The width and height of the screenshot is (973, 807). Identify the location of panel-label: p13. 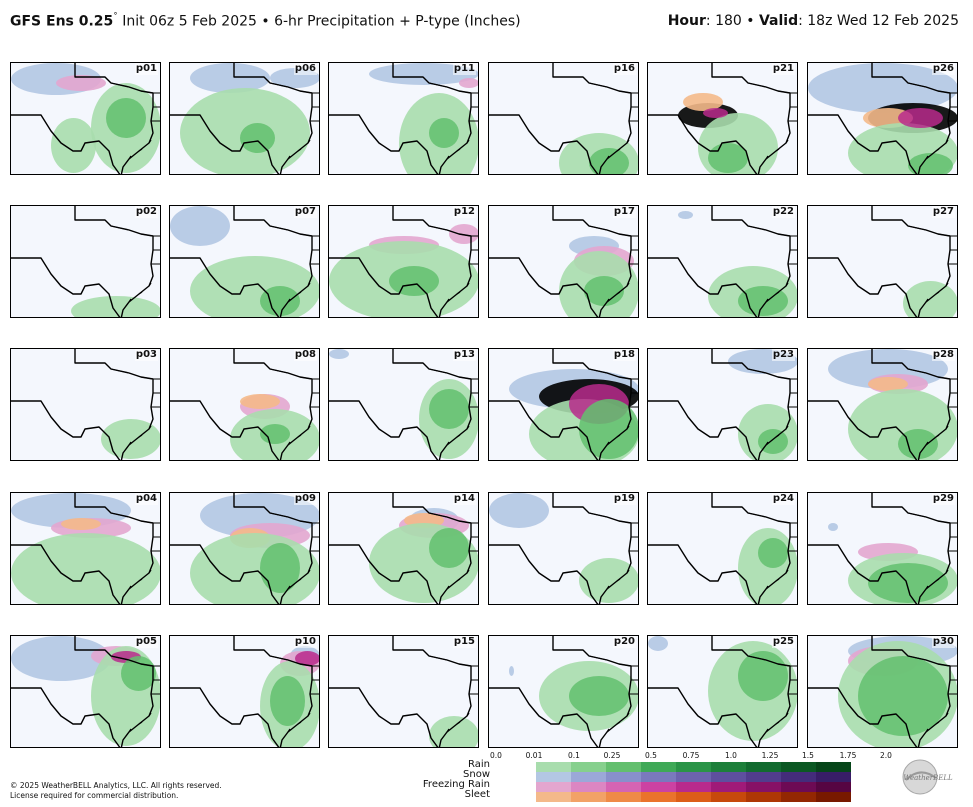
(464, 355).